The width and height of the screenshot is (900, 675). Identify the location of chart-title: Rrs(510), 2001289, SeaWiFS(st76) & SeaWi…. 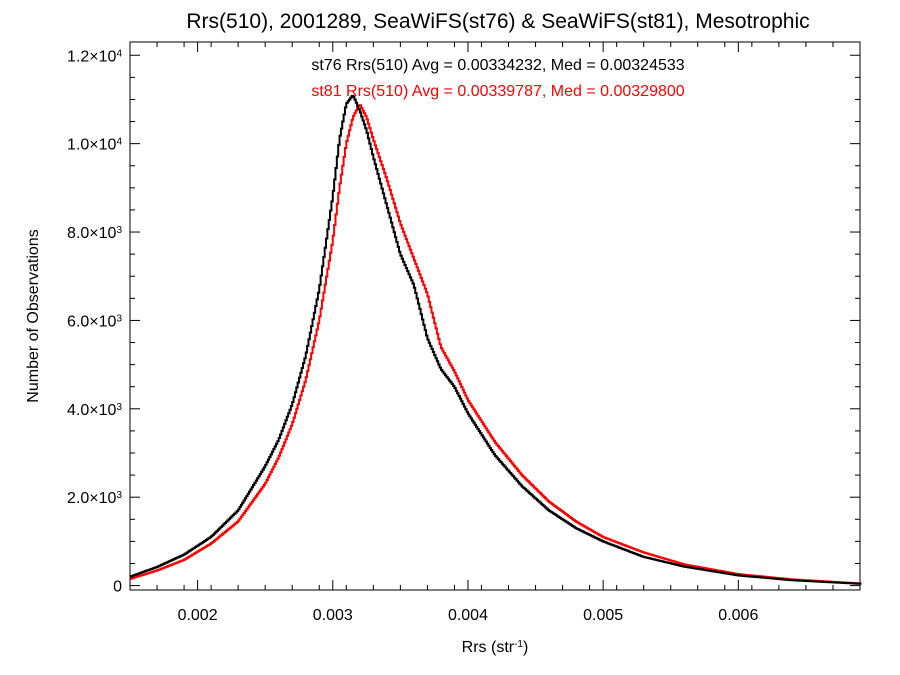
(497, 21).